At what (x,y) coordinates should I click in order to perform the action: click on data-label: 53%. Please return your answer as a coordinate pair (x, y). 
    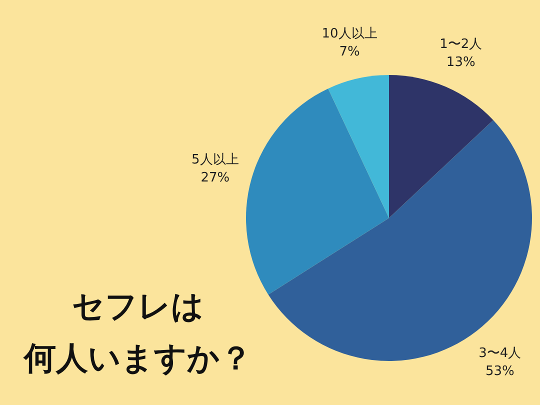
    Looking at the image, I should click on (499, 372).